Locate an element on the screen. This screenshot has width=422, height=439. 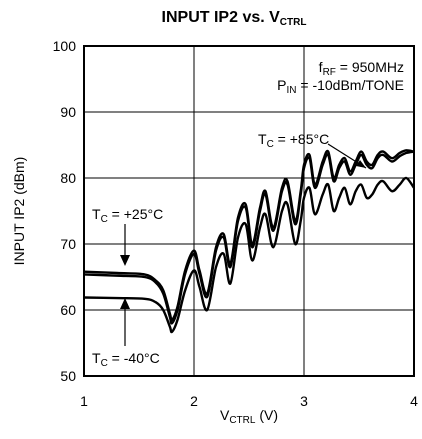
x-tick-labels: 1 2 3 4 is located at coordinates (249, 401).